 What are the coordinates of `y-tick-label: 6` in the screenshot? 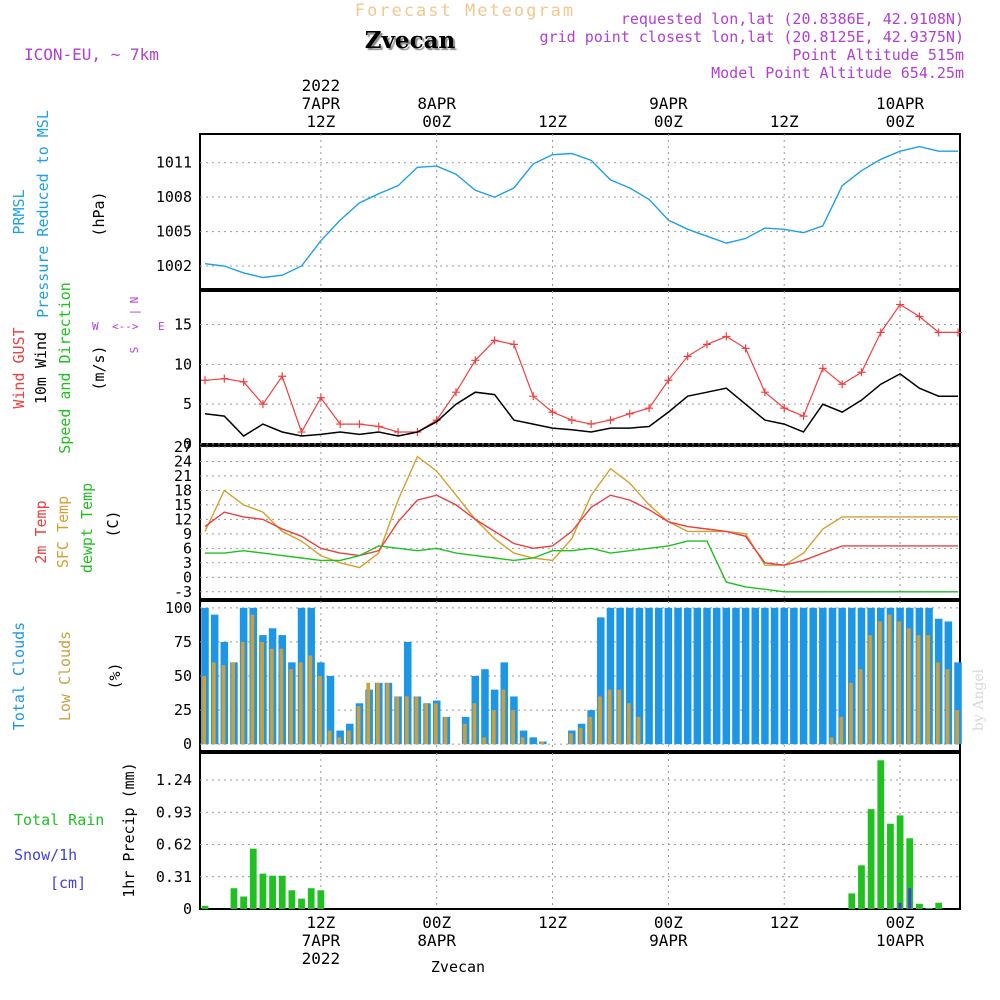 It's located at (187, 548).